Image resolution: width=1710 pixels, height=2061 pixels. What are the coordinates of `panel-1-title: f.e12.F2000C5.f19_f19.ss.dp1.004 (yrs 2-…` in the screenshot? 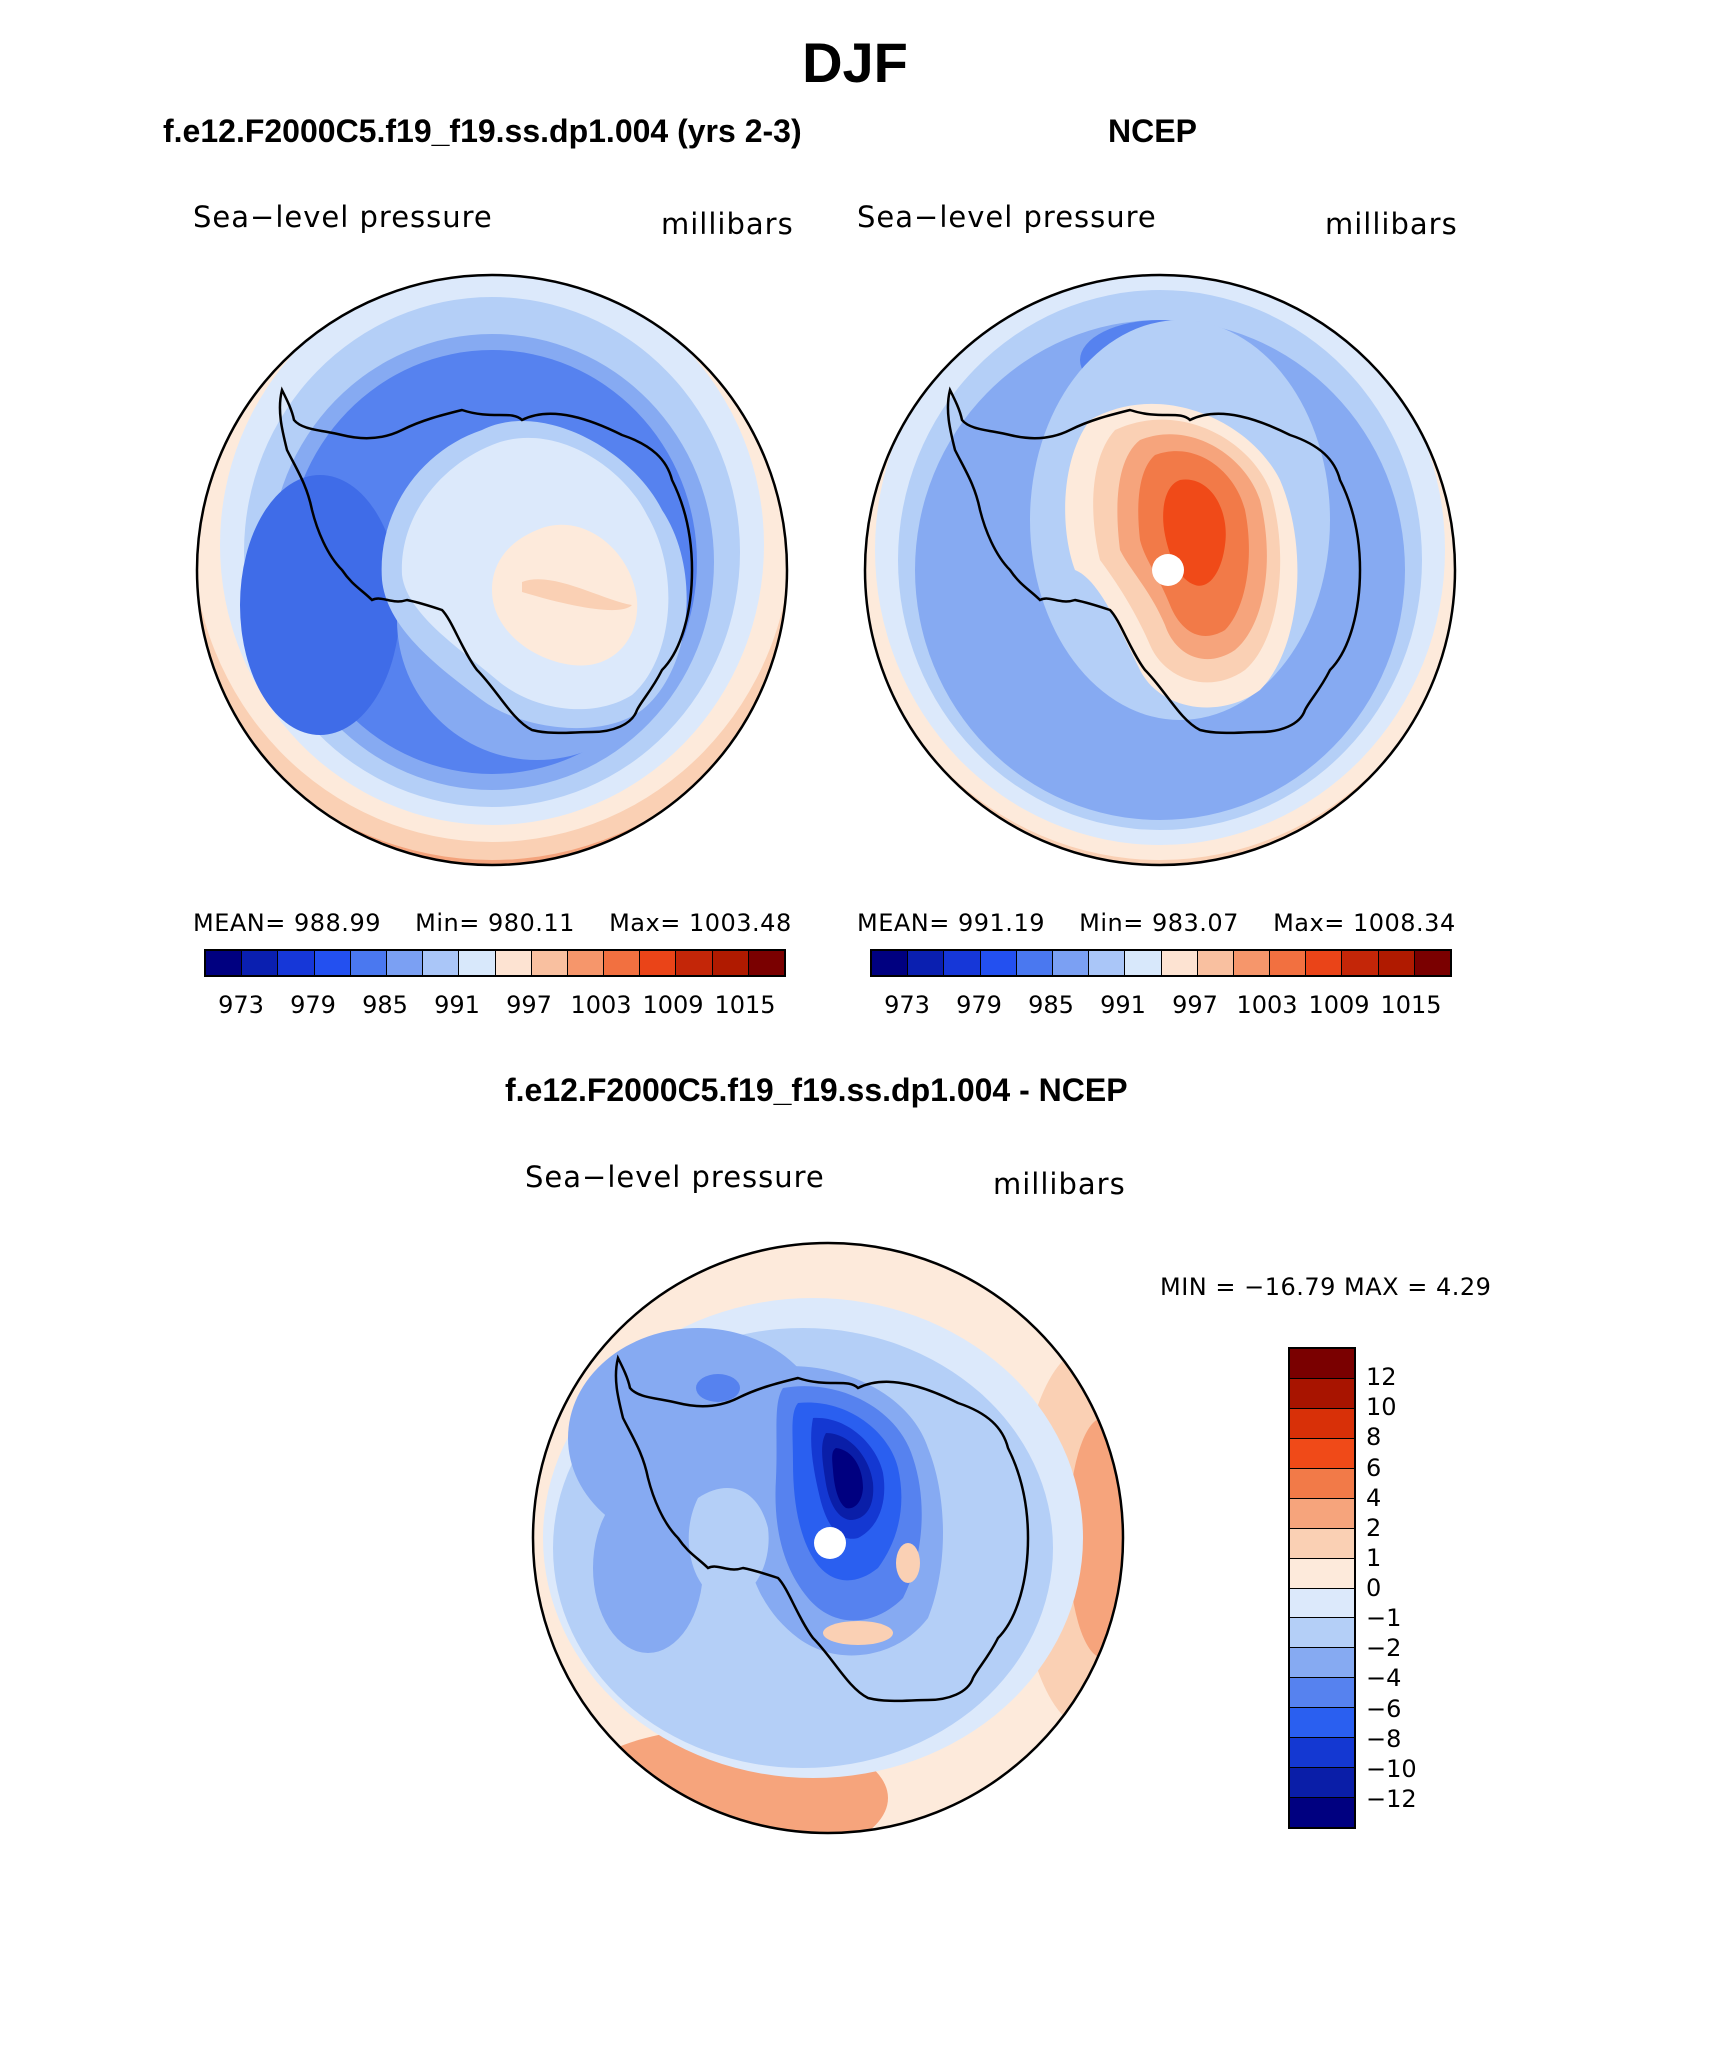 It's located at (482, 131).